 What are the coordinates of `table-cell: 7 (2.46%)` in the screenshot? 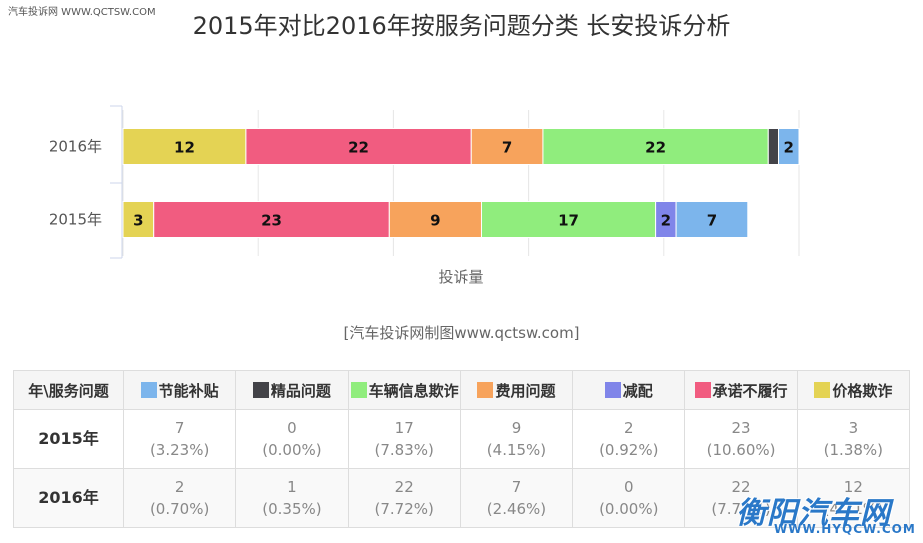 It's located at (516, 498).